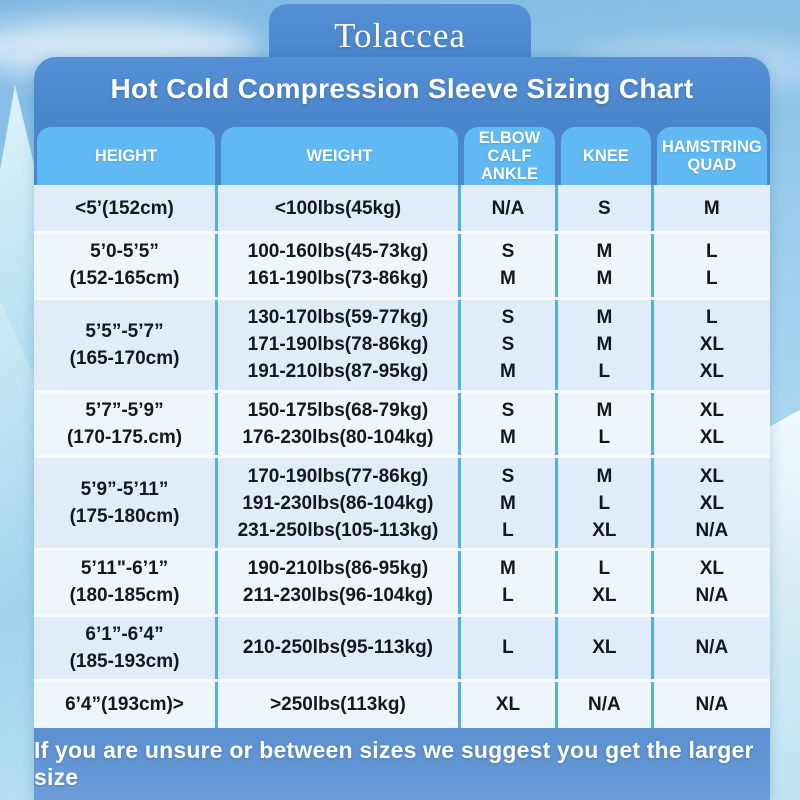 The height and width of the screenshot is (800, 800). What do you see at coordinates (711, 156) in the screenshot?
I see `column-header-hamstring-quad: HAMSTRING QUAD` at bounding box center [711, 156].